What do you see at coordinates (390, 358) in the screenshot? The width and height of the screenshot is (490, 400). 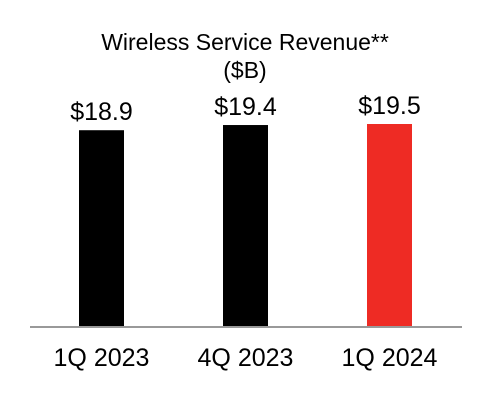 I see `x-tick-label: 1Q 2024` at bounding box center [390, 358].